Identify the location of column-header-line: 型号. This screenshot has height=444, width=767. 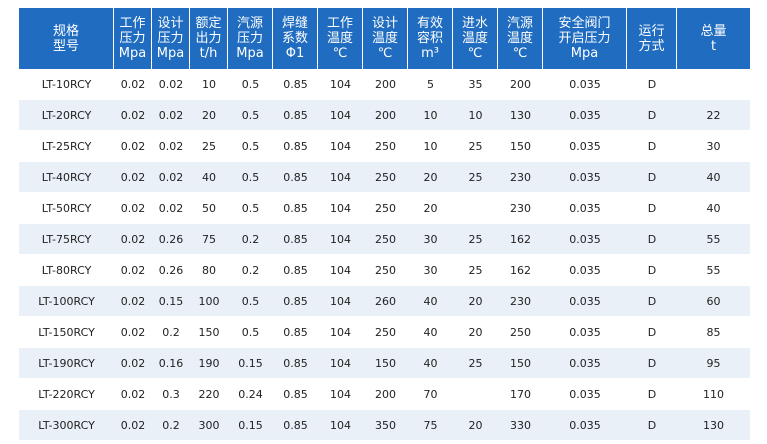
(65, 46).